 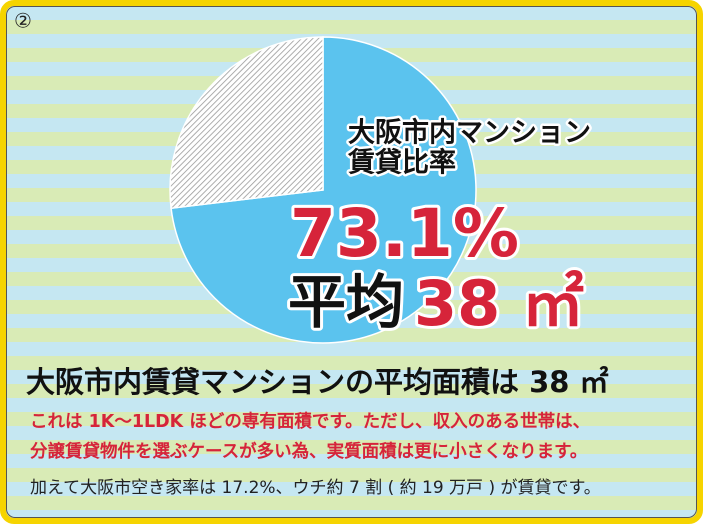 I want to click on pie-label: 賃貸比率, so click(x=401, y=163).